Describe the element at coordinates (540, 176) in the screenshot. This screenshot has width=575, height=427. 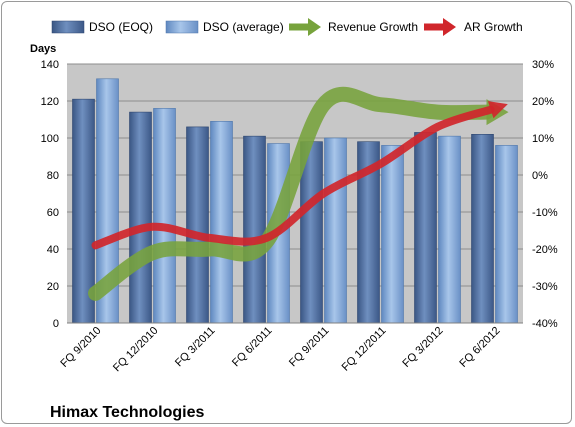
I see `right-tick-label: 0%` at that location.